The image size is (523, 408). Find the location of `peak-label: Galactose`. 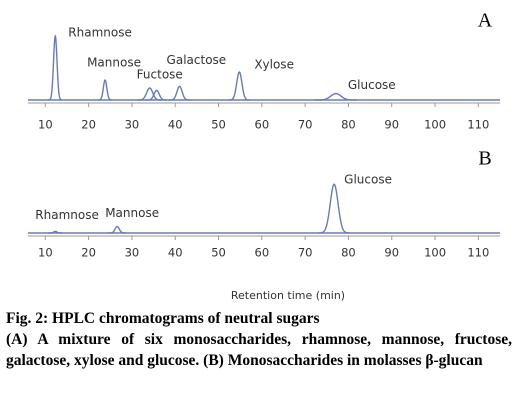

peak-label: Galactose is located at coordinates (197, 60).